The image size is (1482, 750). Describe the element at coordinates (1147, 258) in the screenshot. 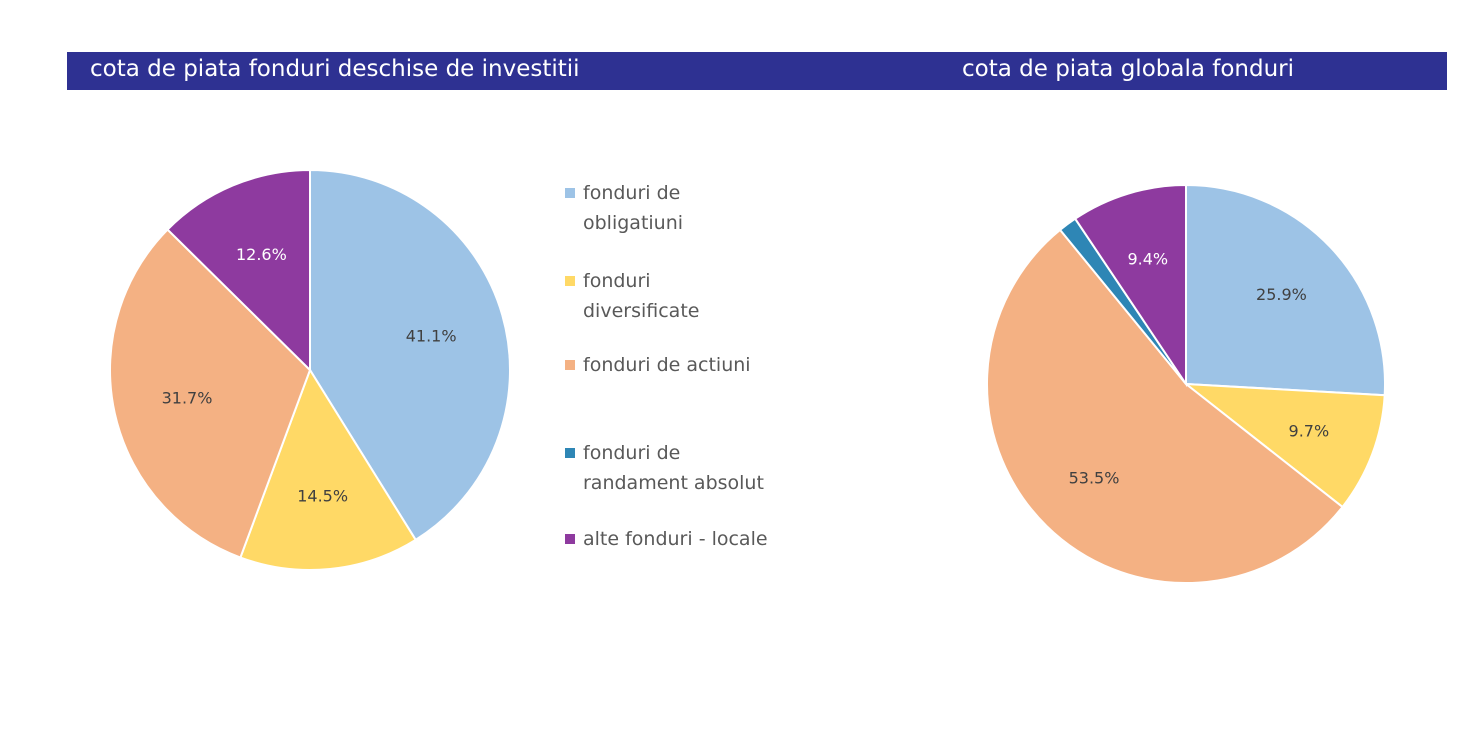

I see `data-label-2-5: 9.4%` at that location.